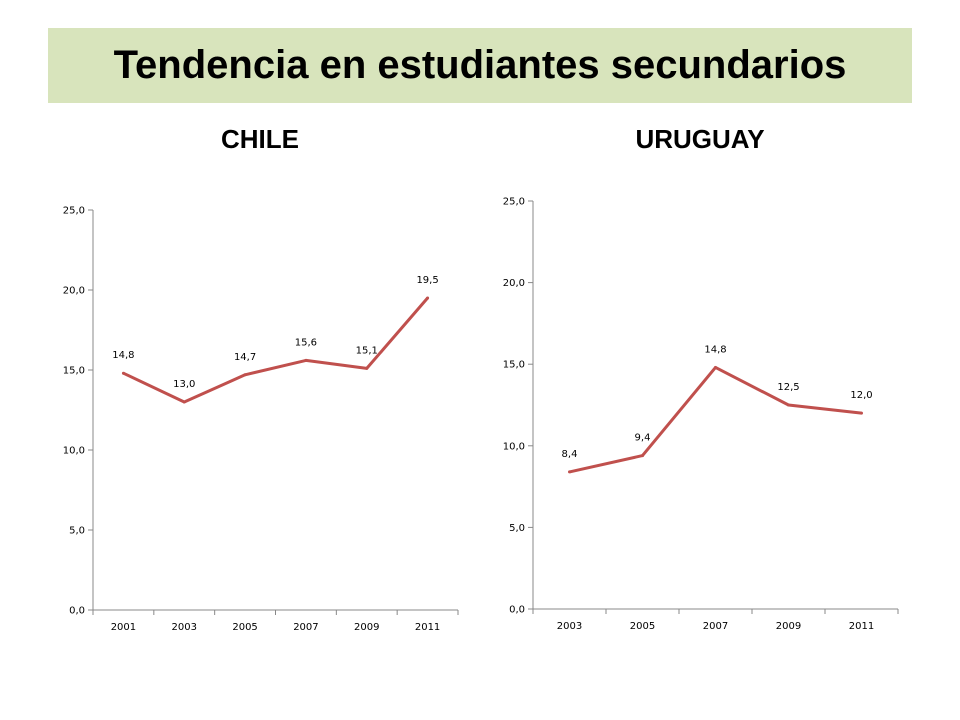 This screenshot has width=960, height=720. What do you see at coordinates (245, 357) in the screenshot?
I see `data-label: 14,7` at bounding box center [245, 357].